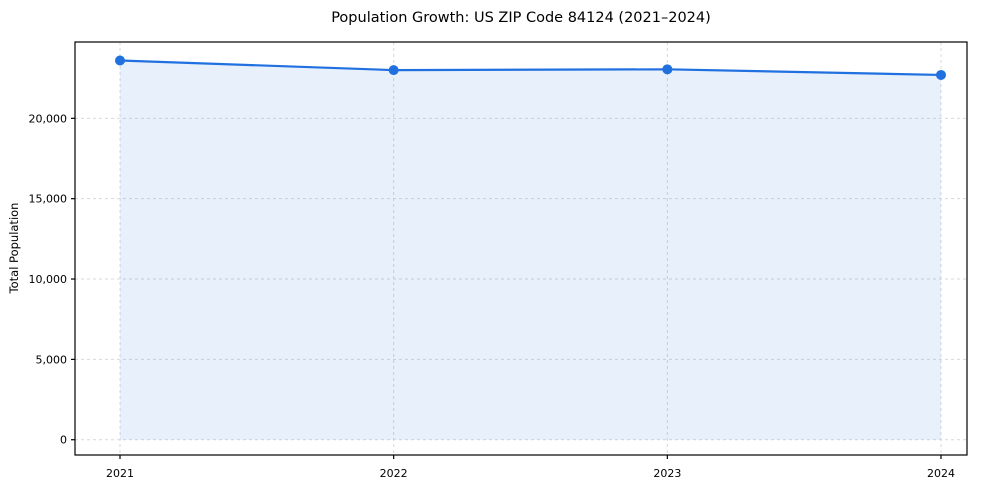 The image size is (1000, 500). What do you see at coordinates (48, 199) in the screenshot?
I see `y-tick-label: 15,000` at bounding box center [48, 199].